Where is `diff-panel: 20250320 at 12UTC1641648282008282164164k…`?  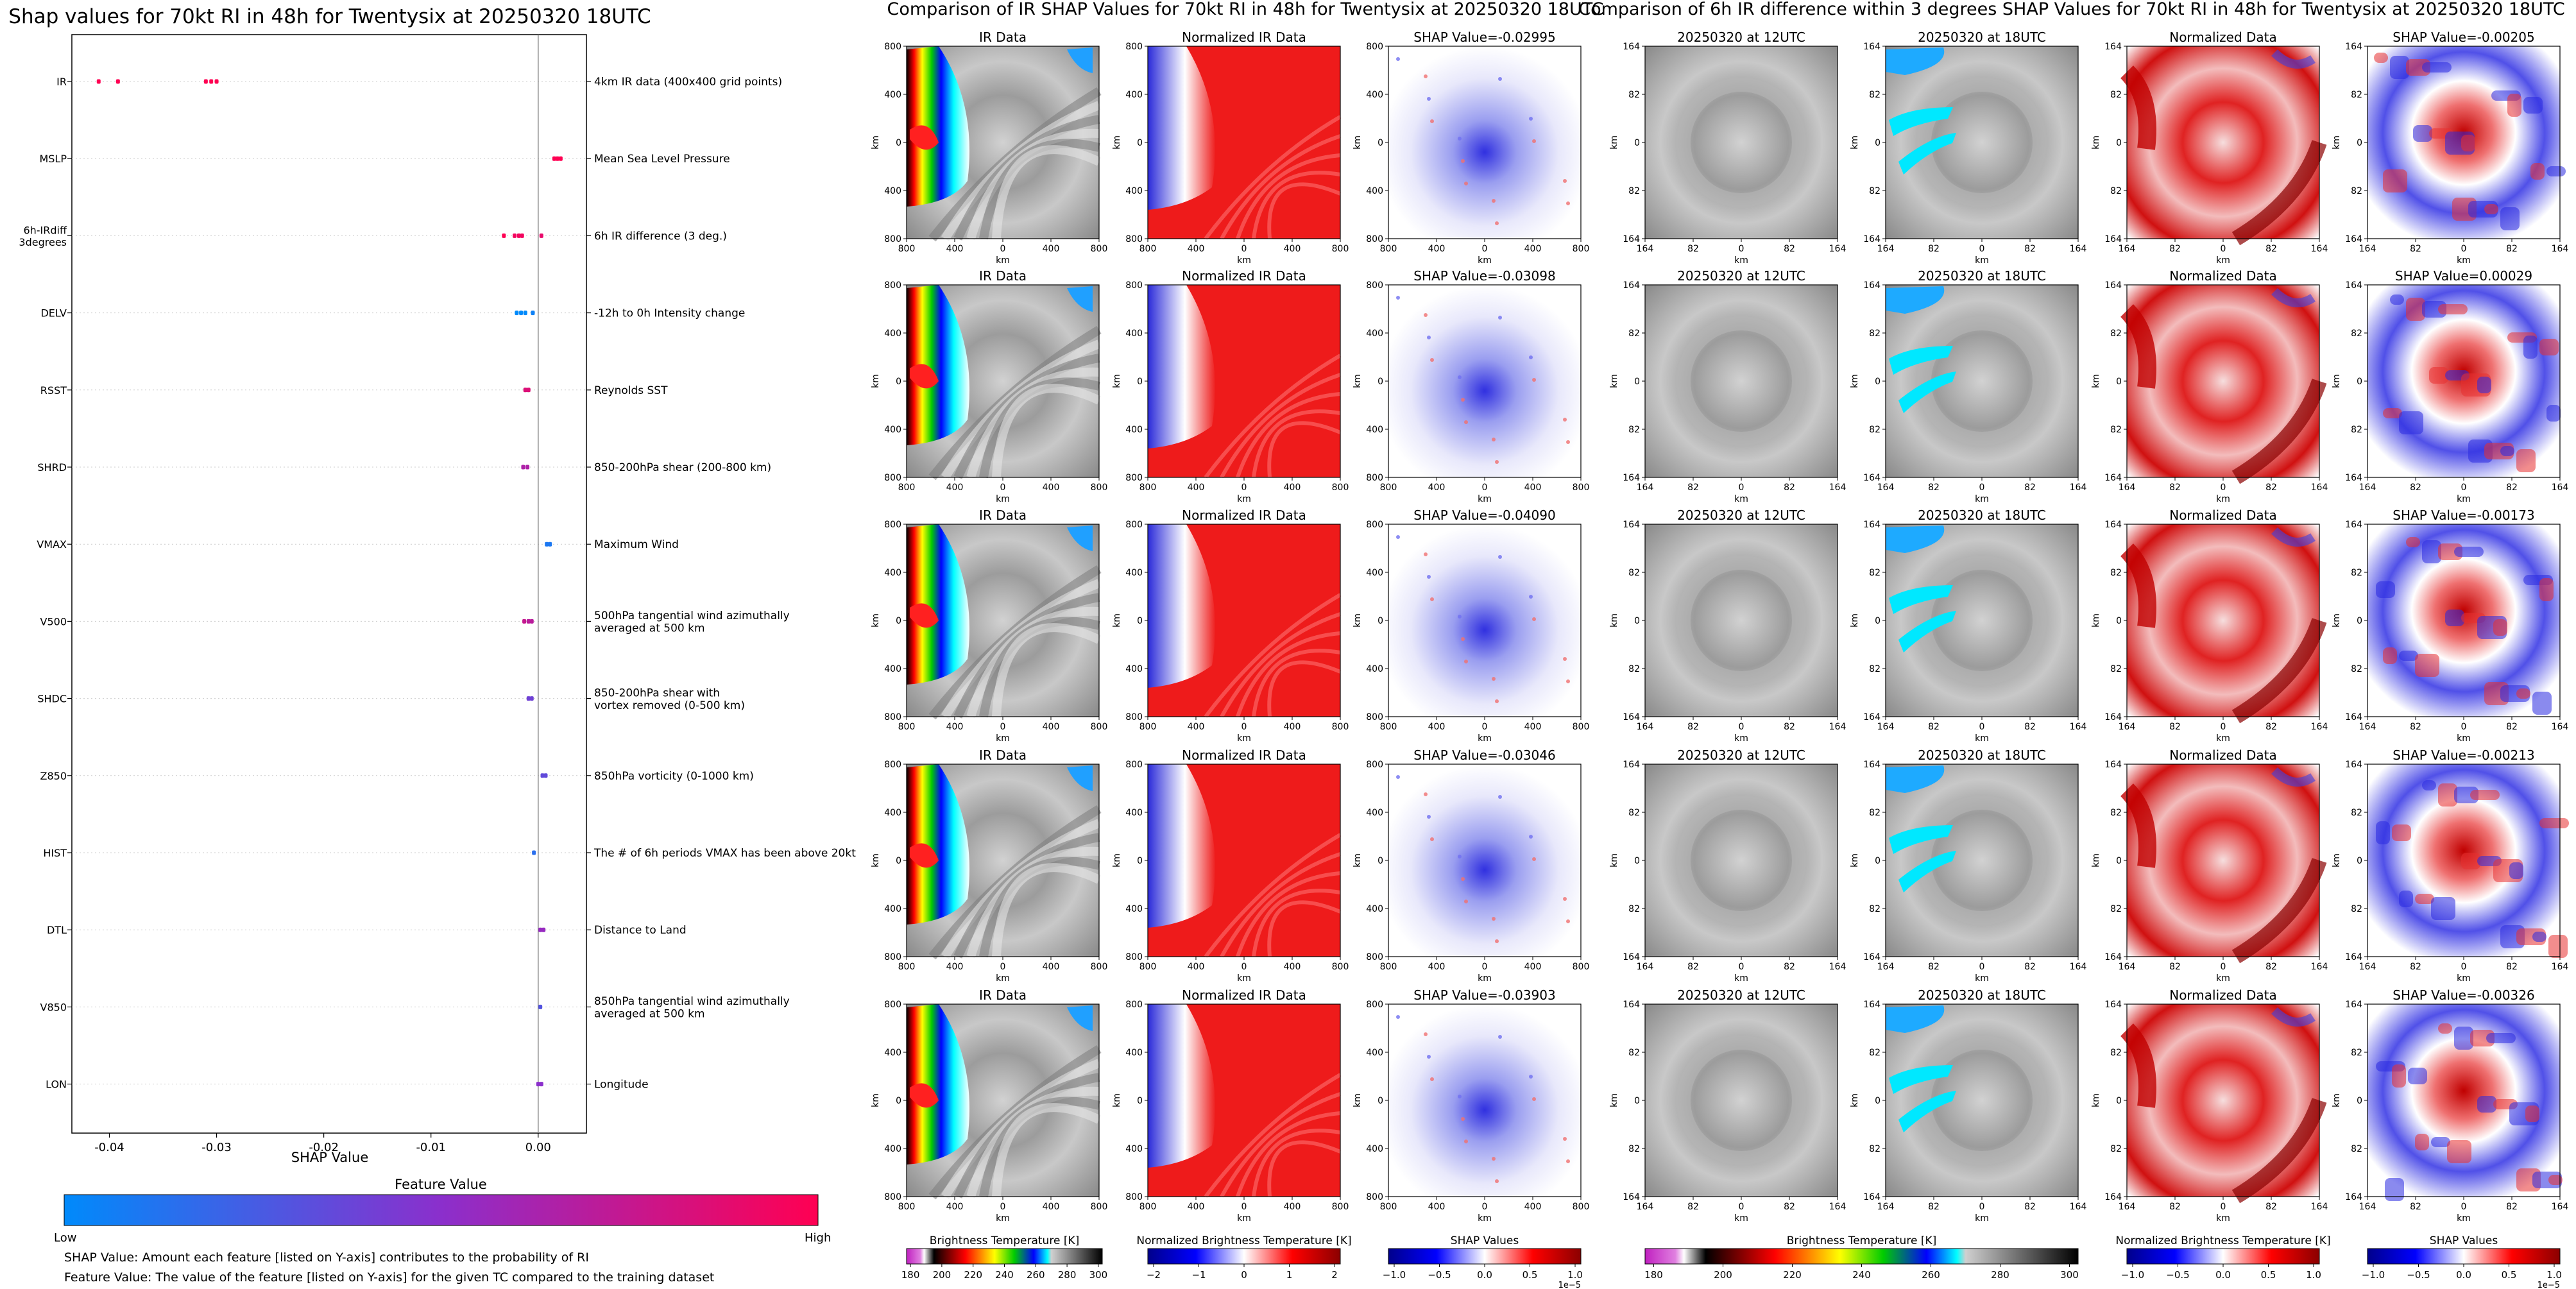 diff-panel: 20250320 at 12UTC1641648282008282164164k… is located at coordinates (1727, 1105).